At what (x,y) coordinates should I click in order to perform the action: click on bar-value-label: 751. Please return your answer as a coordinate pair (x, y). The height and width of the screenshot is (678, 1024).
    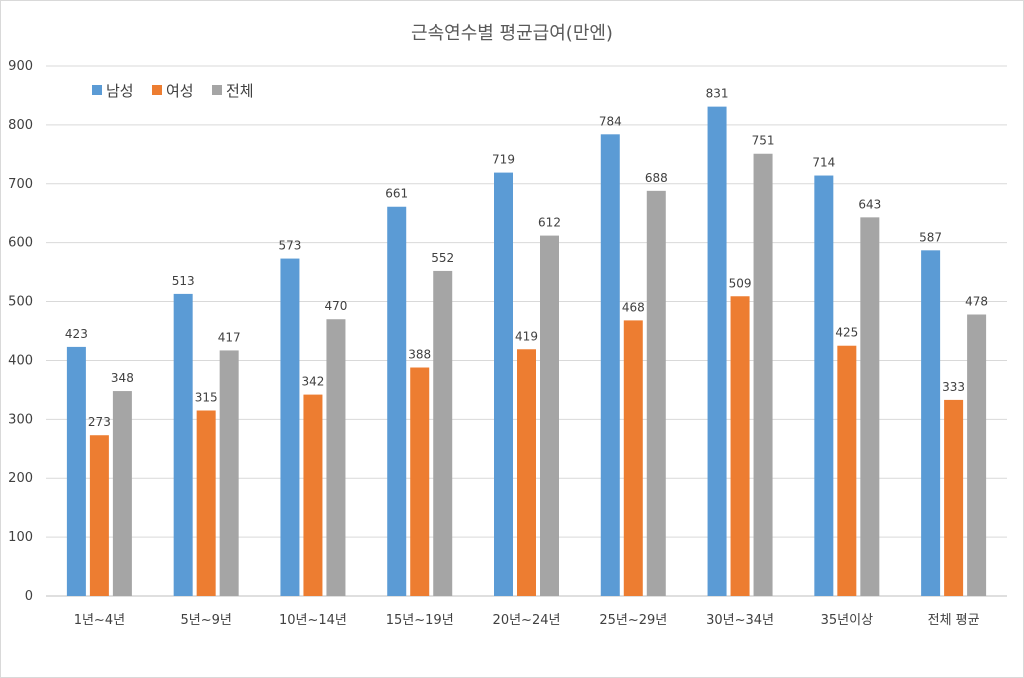
    Looking at the image, I should click on (763, 141).